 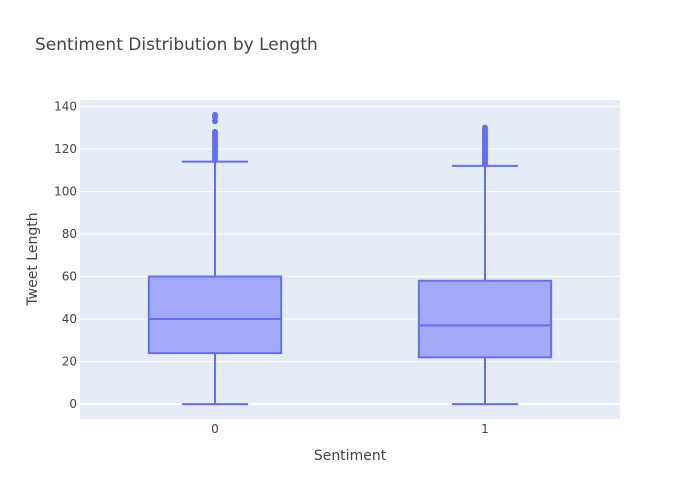 What do you see at coordinates (350, 456) in the screenshot?
I see `x-axis-title: Sentiment` at bounding box center [350, 456].